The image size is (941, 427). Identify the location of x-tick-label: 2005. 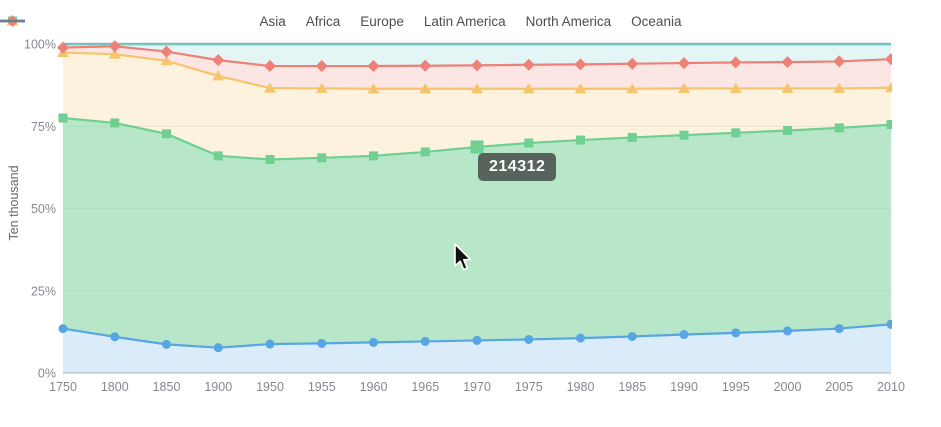
(839, 387).